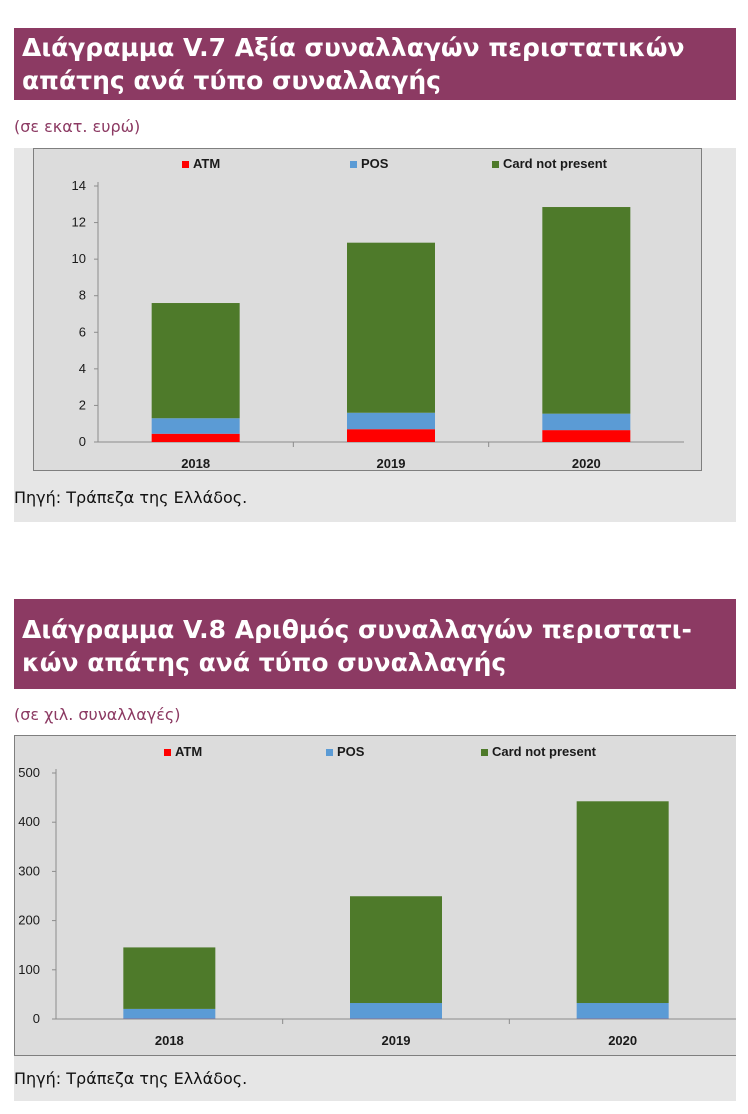 This screenshot has height=1114, width=748. Describe the element at coordinates (79, 185) in the screenshot. I see `y-tick-label: 14` at that location.